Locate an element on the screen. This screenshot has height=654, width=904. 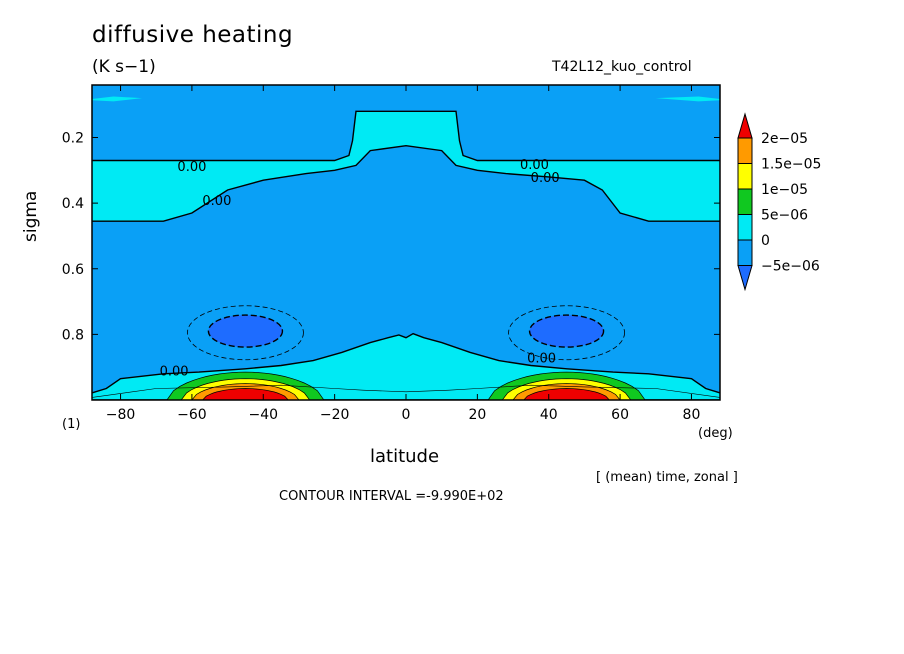
x-tick-label: −60 is located at coordinates (192, 415).